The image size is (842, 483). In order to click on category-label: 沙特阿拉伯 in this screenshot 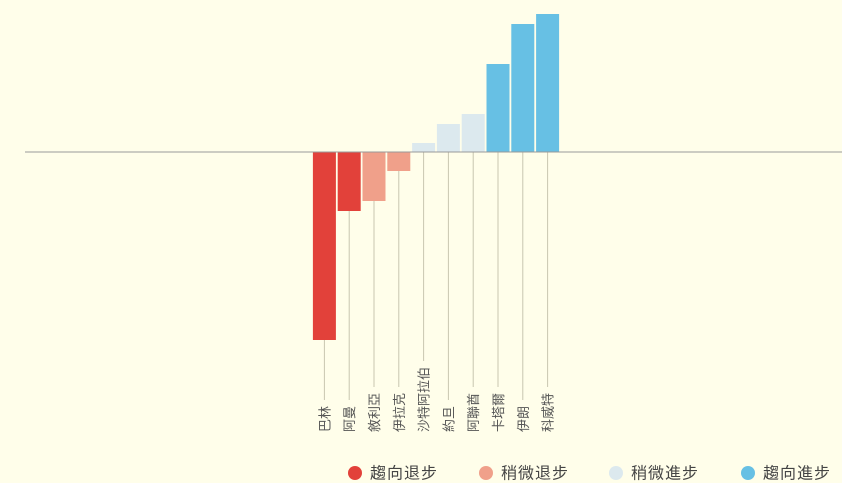, I will do `click(425, 399)`.